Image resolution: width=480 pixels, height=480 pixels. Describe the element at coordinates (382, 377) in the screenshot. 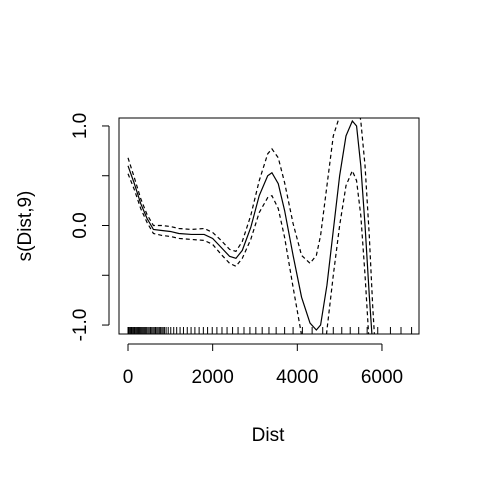

I see `x-tick-label: 6000` at that location.